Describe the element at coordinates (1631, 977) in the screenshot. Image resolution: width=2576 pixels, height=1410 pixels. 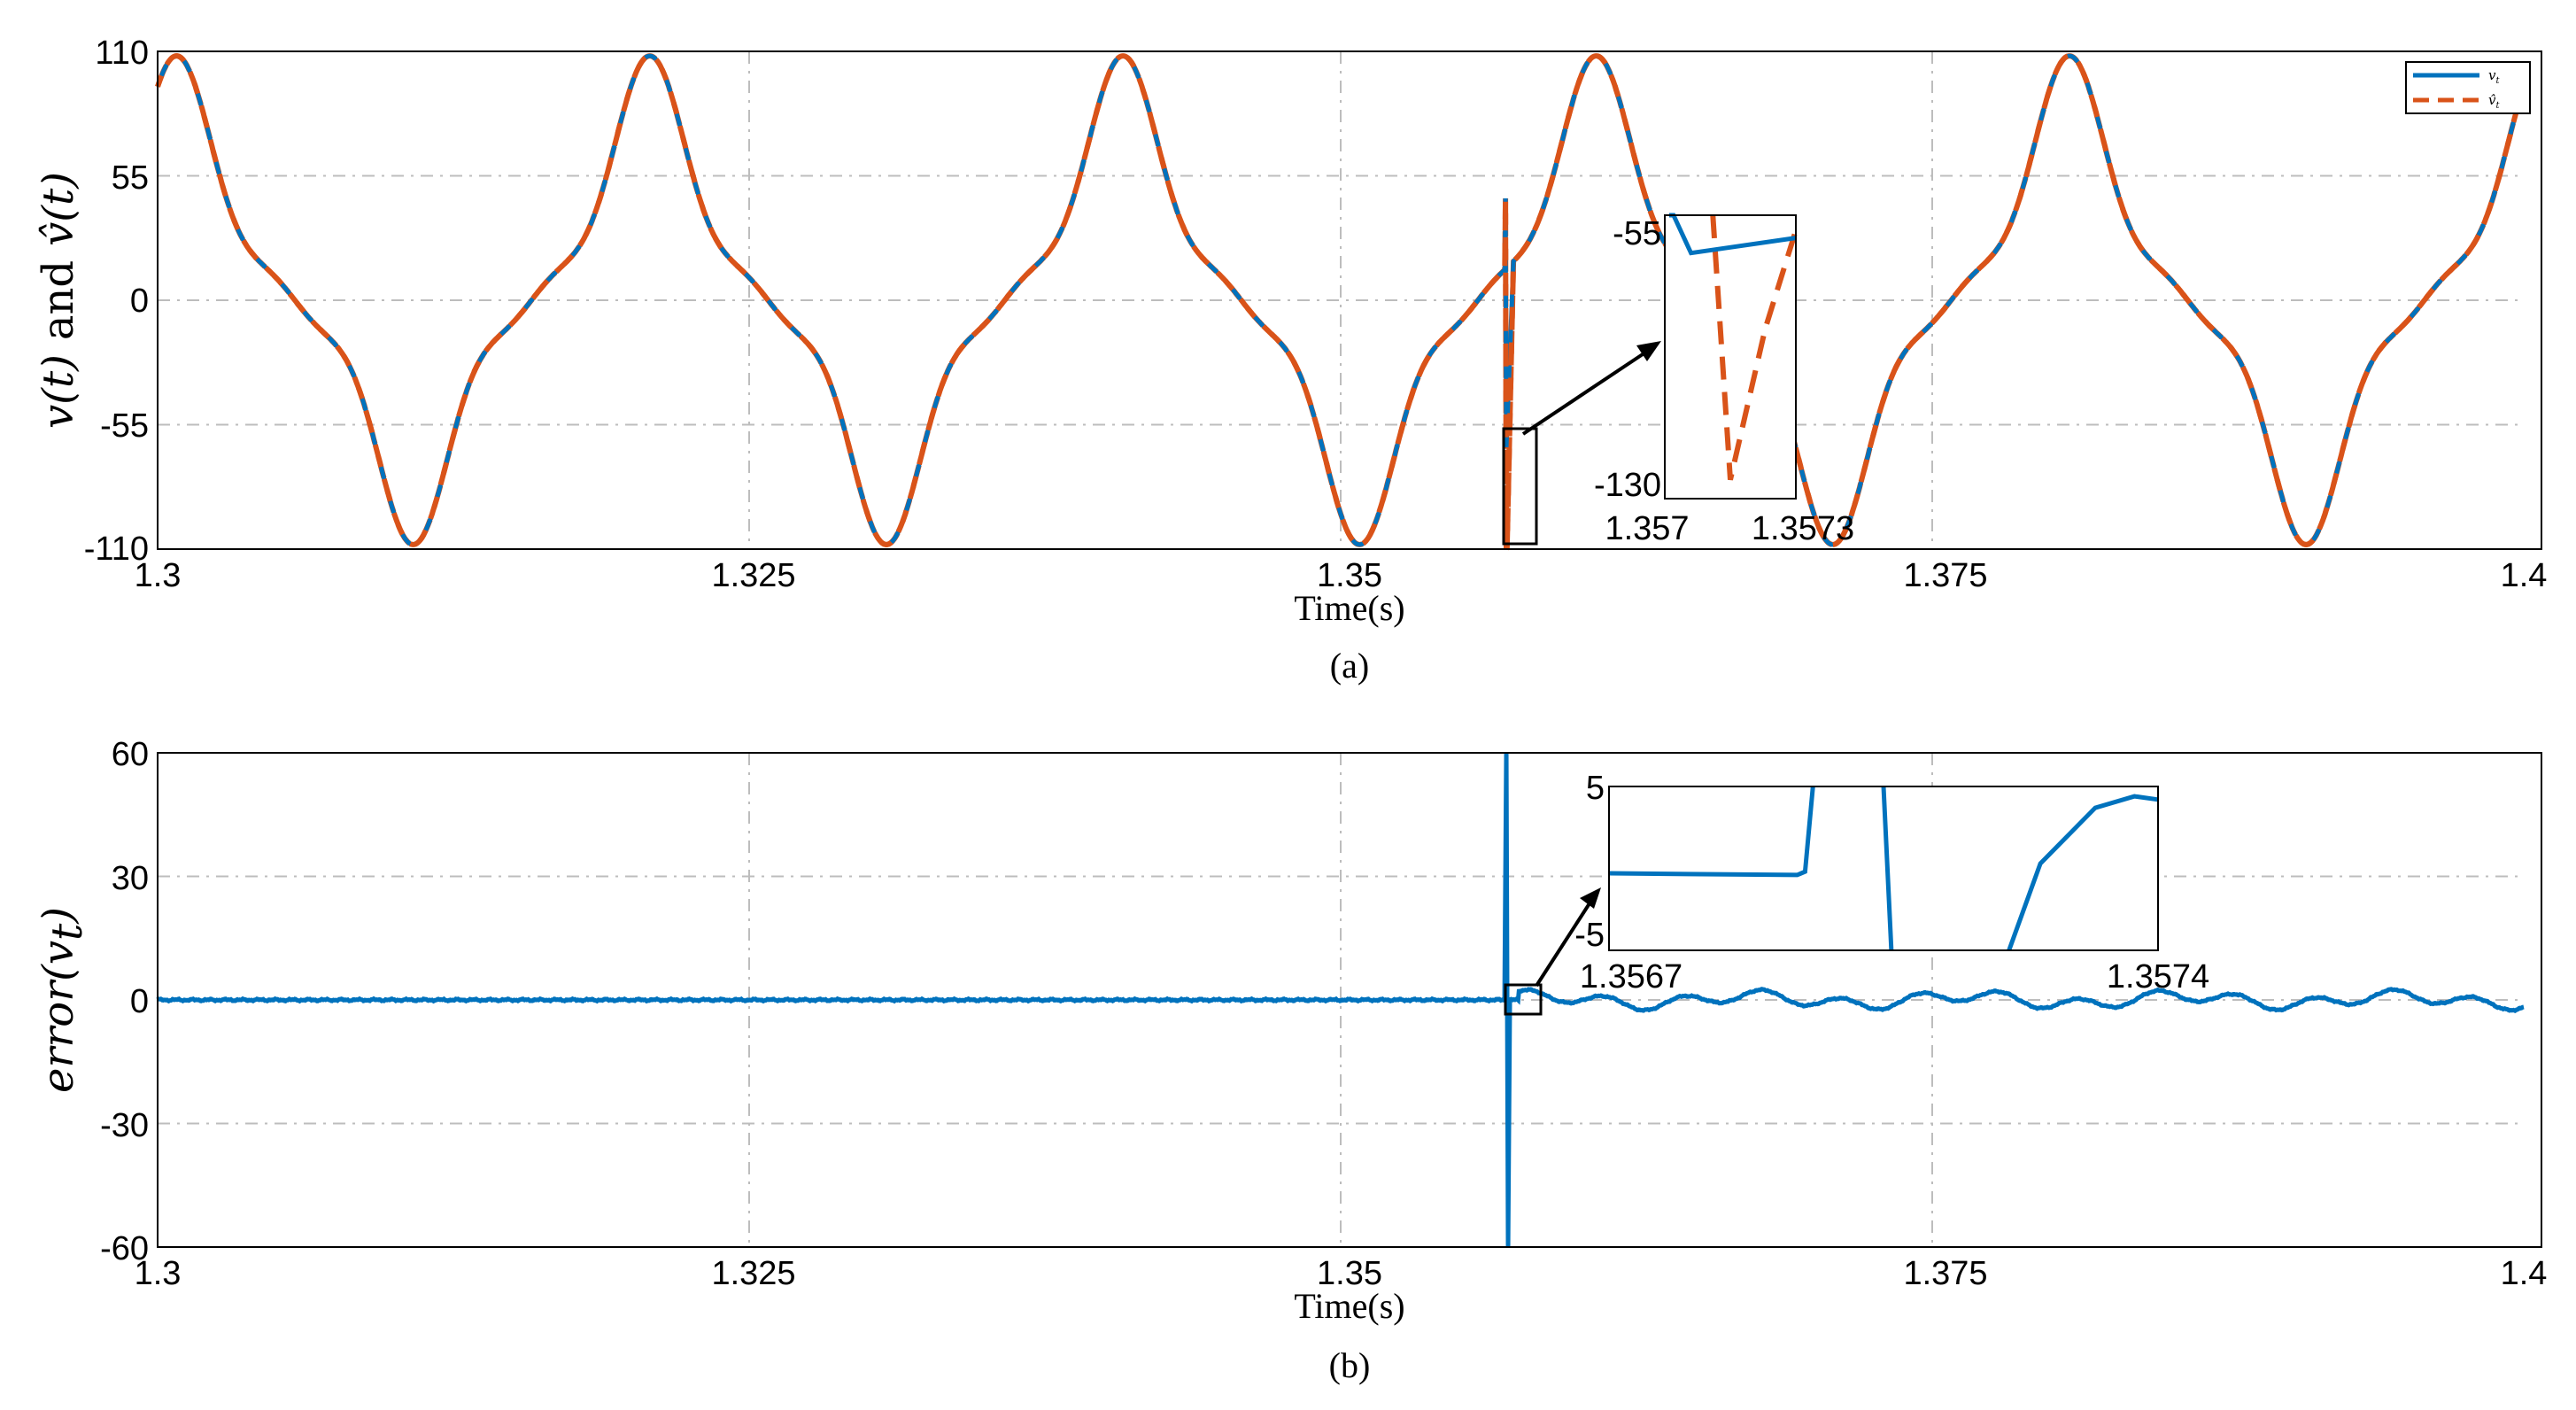
I see `inset-xtick-label: 1.3567` at that location.